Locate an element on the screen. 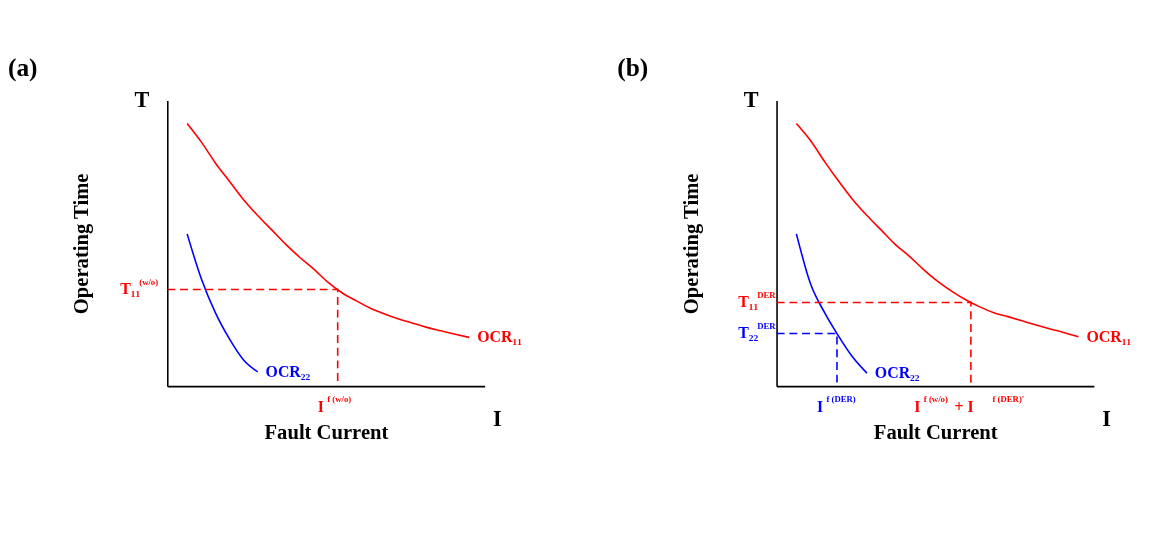  chart-title: (a) is located at coordinates (22, 68).